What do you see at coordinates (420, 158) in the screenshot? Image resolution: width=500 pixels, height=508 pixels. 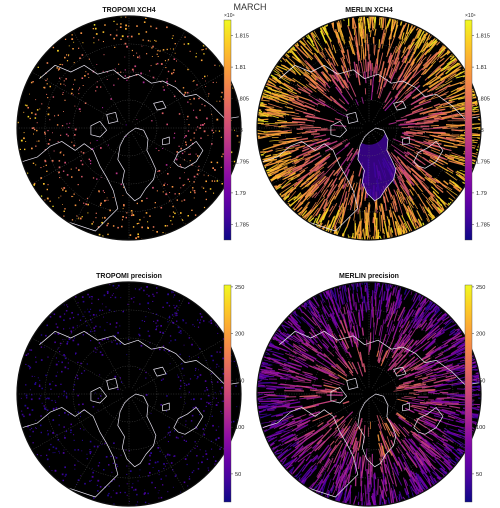 I see `meridian` at bounding box center [420, 158].